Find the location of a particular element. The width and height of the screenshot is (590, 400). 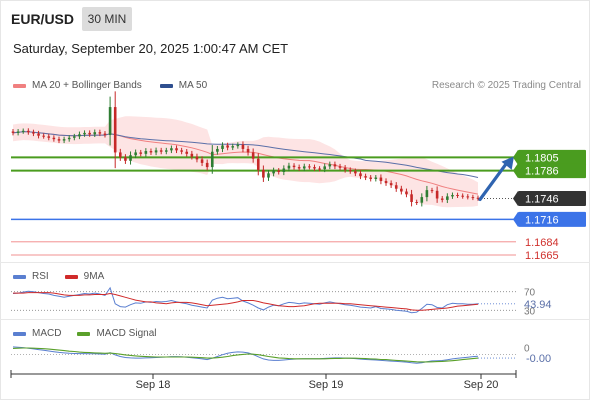

panel-divider is located at coordinates (295, 319).